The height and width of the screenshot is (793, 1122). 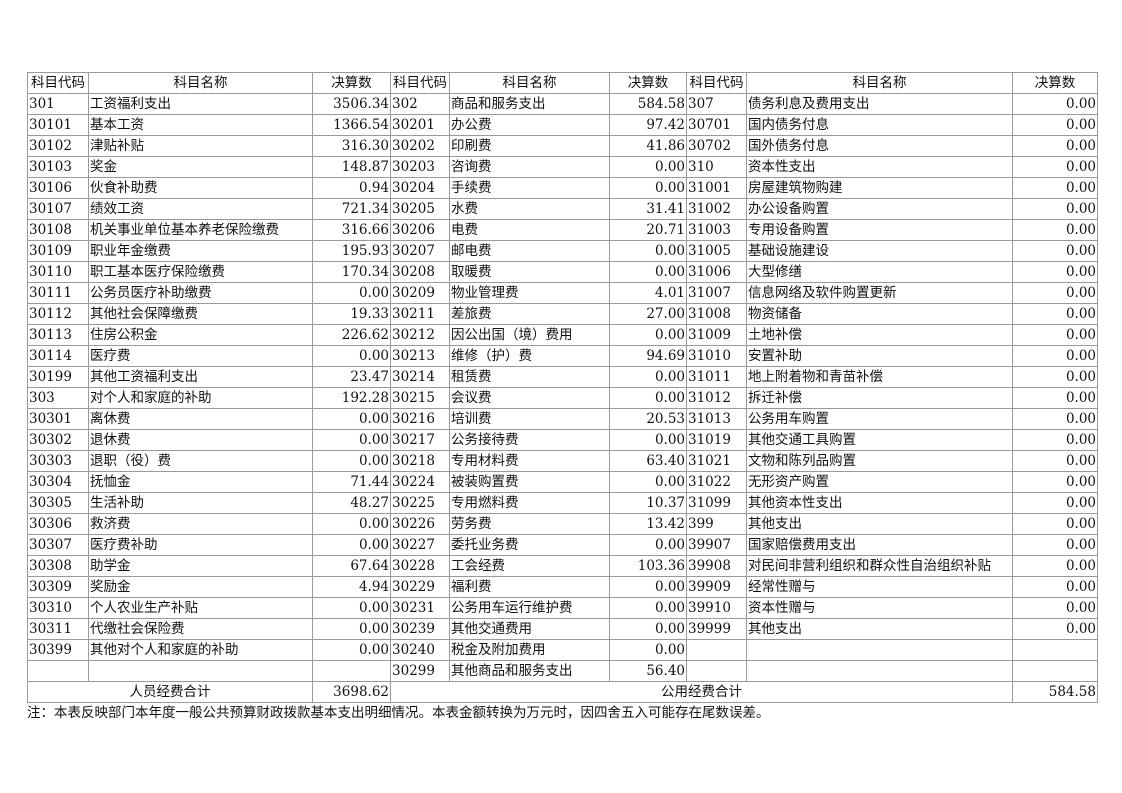 What do you see at coordinates (529, 566) in the screenshot?
I see `subject-name-cell: 工会经费` at bounding box center [529, 566].